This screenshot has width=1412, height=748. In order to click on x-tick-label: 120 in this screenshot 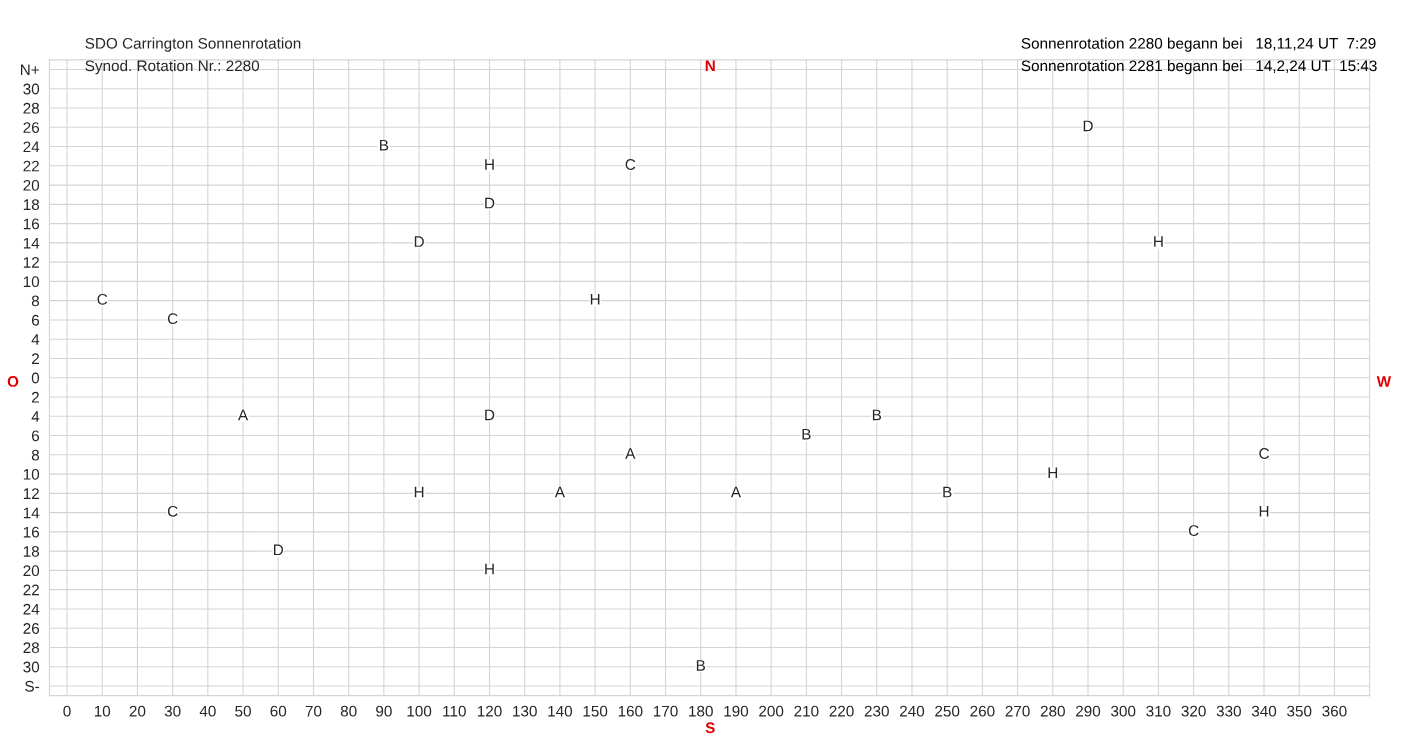, I will do `click(489, 711)`.